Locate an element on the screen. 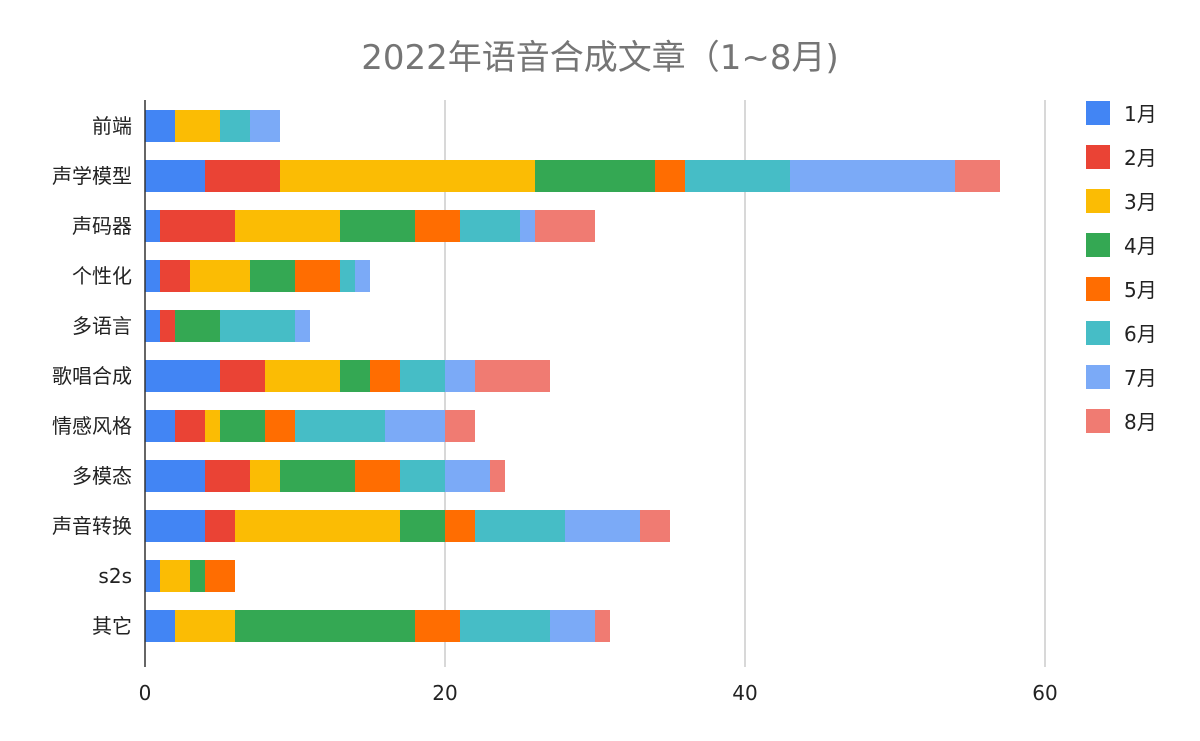 This screenshot has height=741, width=1200. category-label: 声码器 is located at coordinates (102, 226).